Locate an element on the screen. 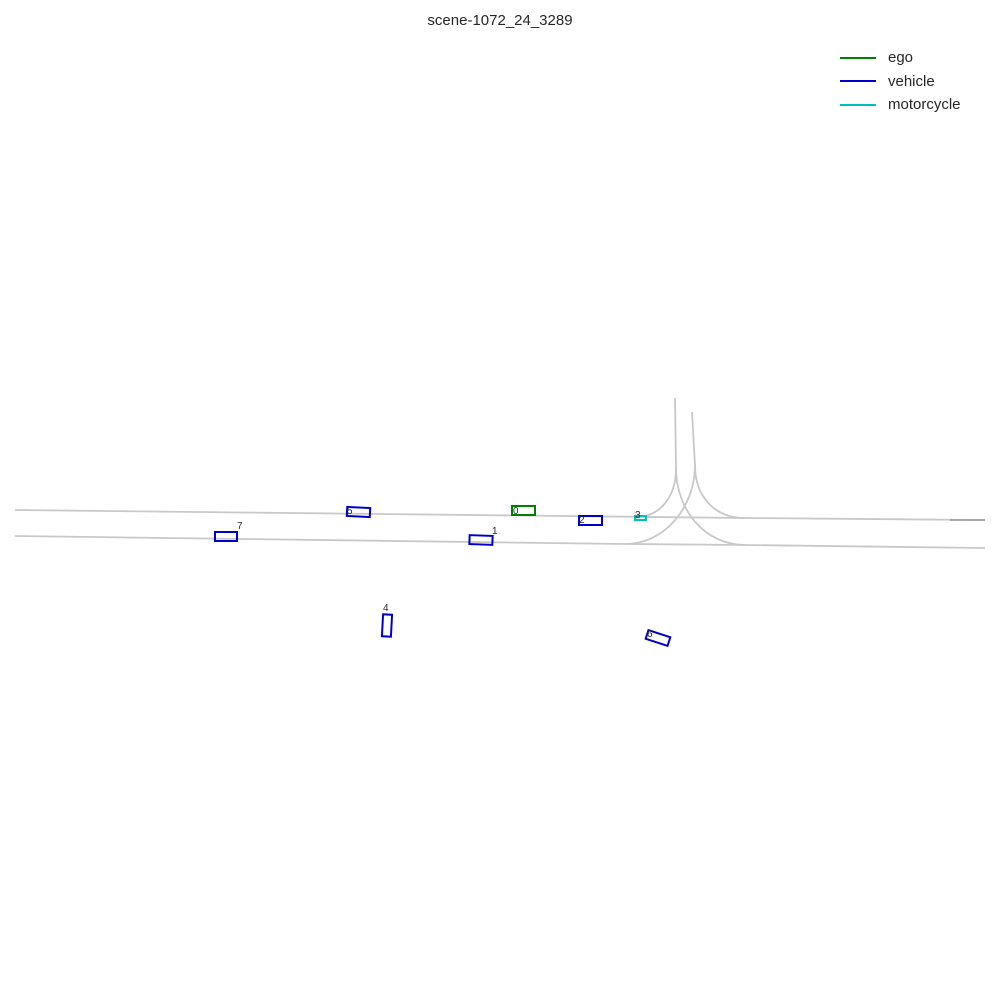 This screenshot has width=1000, height=1000. legend-swatch-vehicle is located at coordinates (858, 81).